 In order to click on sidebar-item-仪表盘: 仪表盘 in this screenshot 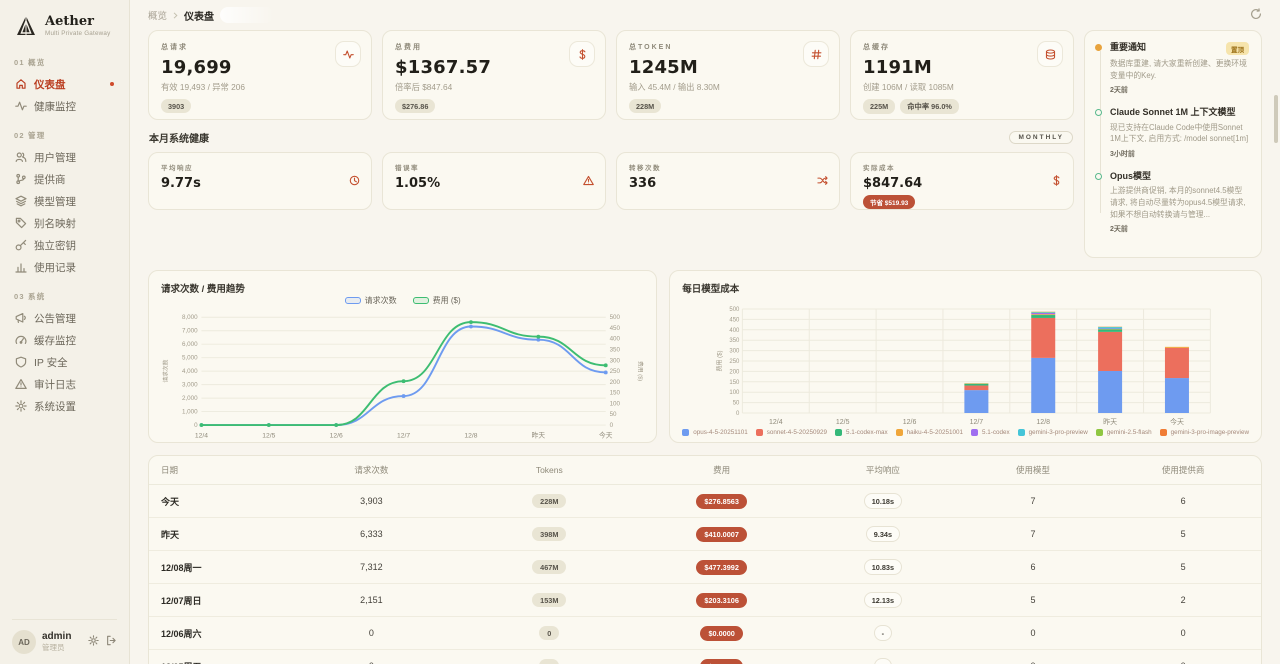, I will do `click(64, 84)`.